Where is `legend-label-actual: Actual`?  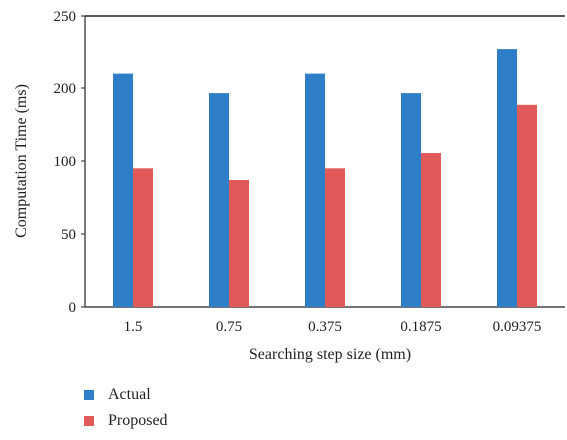
legend-label-actual: Actual is located at coordinates (129, 394).